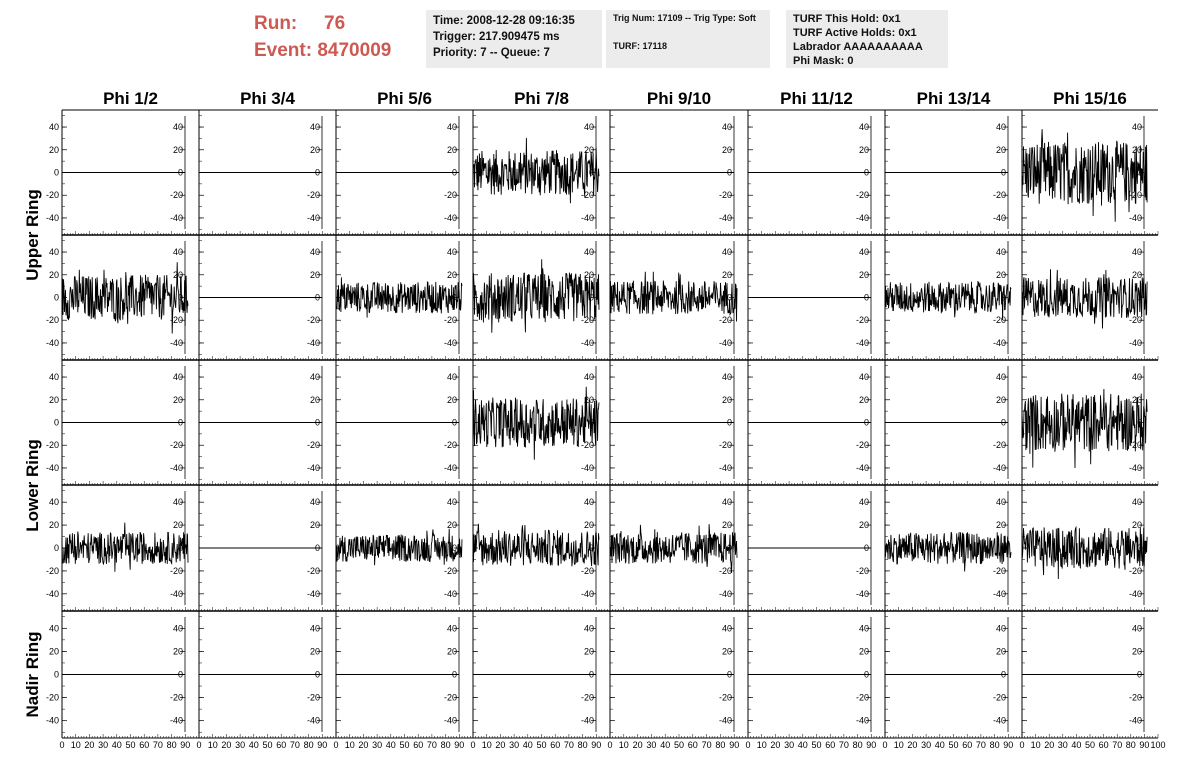 This screenshot has height=772, width=1196. What do you see at coordinates (679, 98) in the screenshot?
I see `column-title: Phi 9/10` at bounding box center [679, 98].